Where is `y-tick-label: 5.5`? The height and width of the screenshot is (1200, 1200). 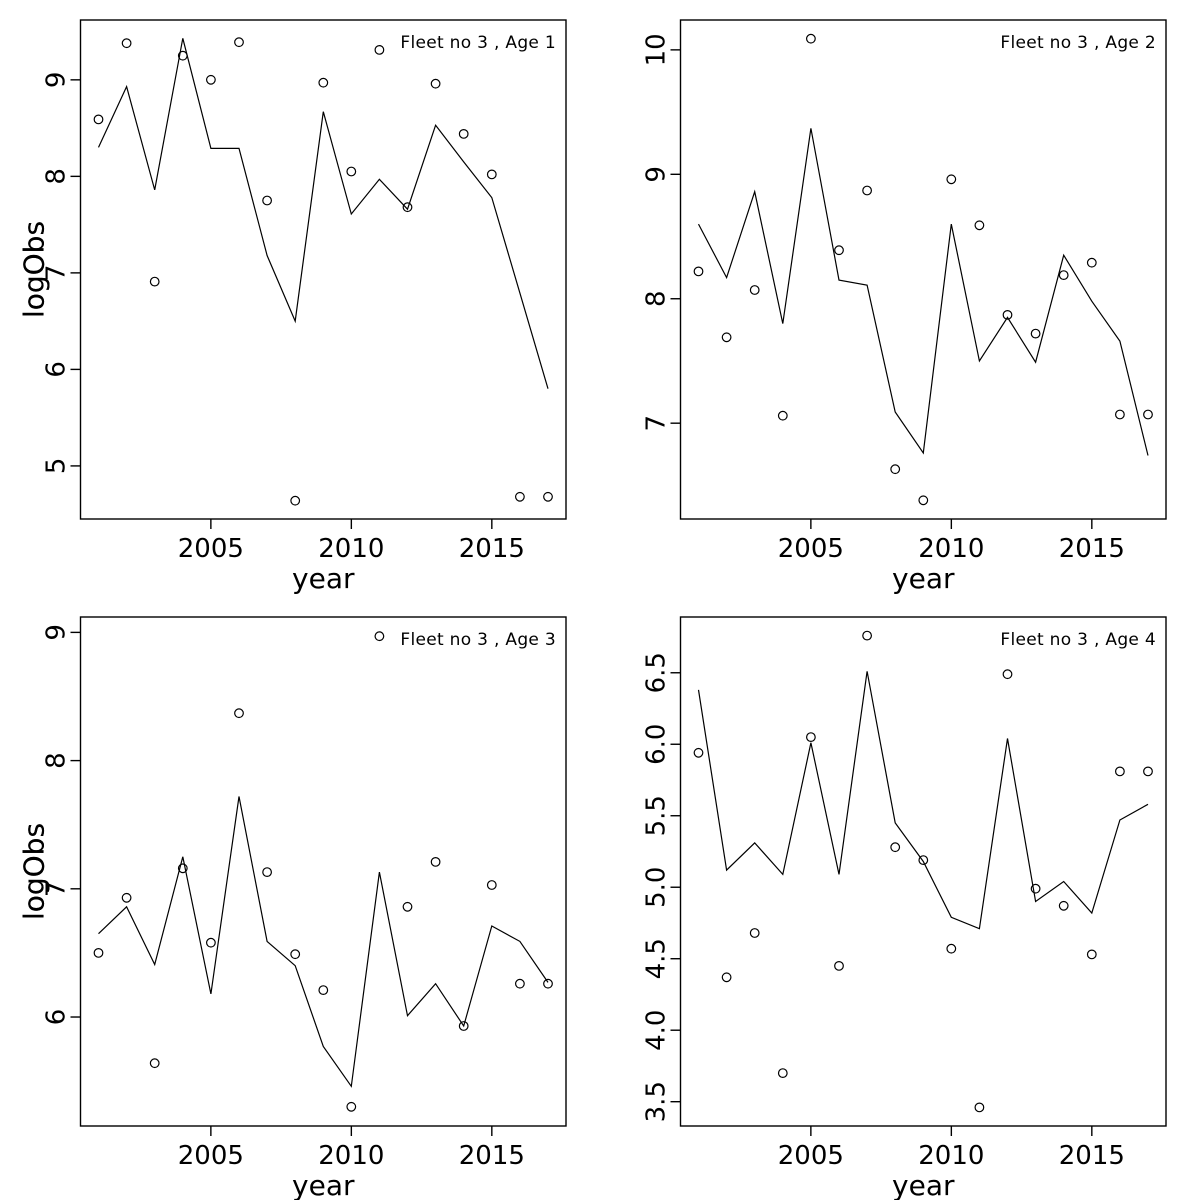
y-tick-label: 5.5 is located at coordinates (657, 815).